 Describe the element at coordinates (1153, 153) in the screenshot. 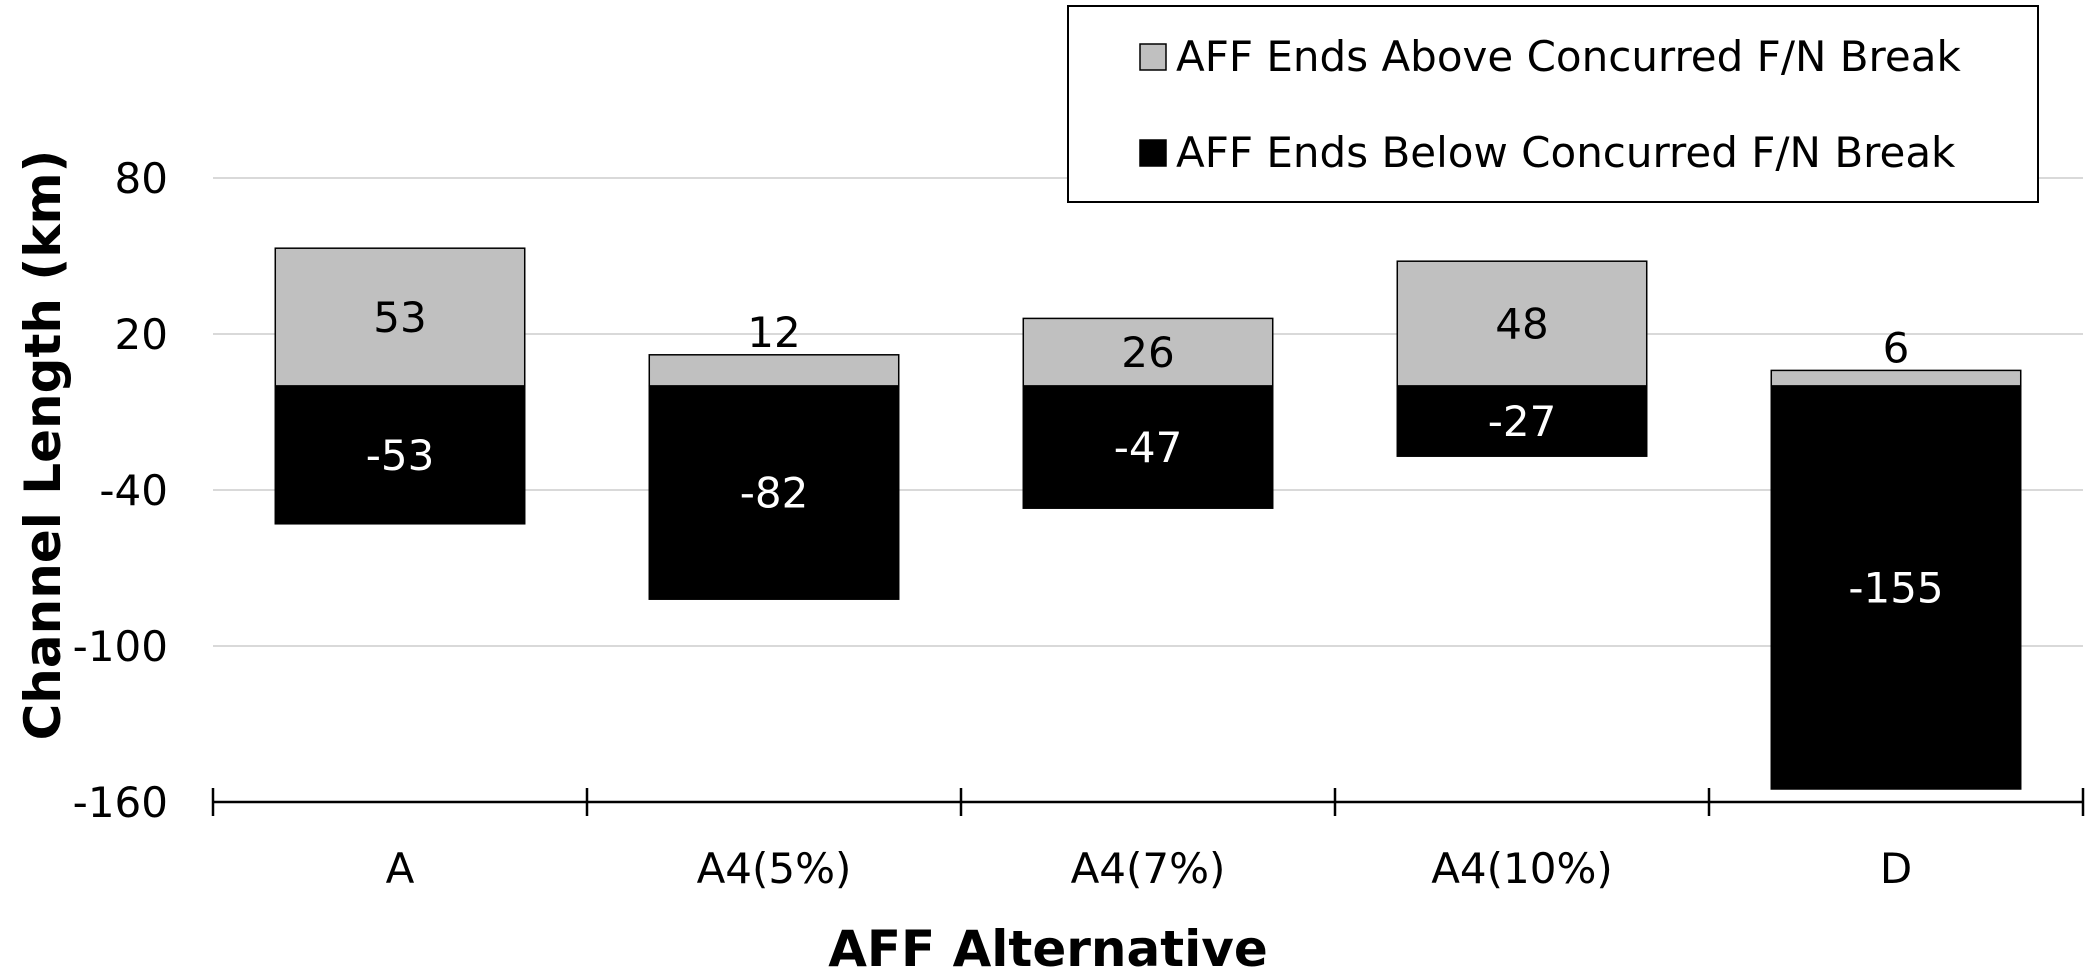

I see `legend-swatch-below` at that location.